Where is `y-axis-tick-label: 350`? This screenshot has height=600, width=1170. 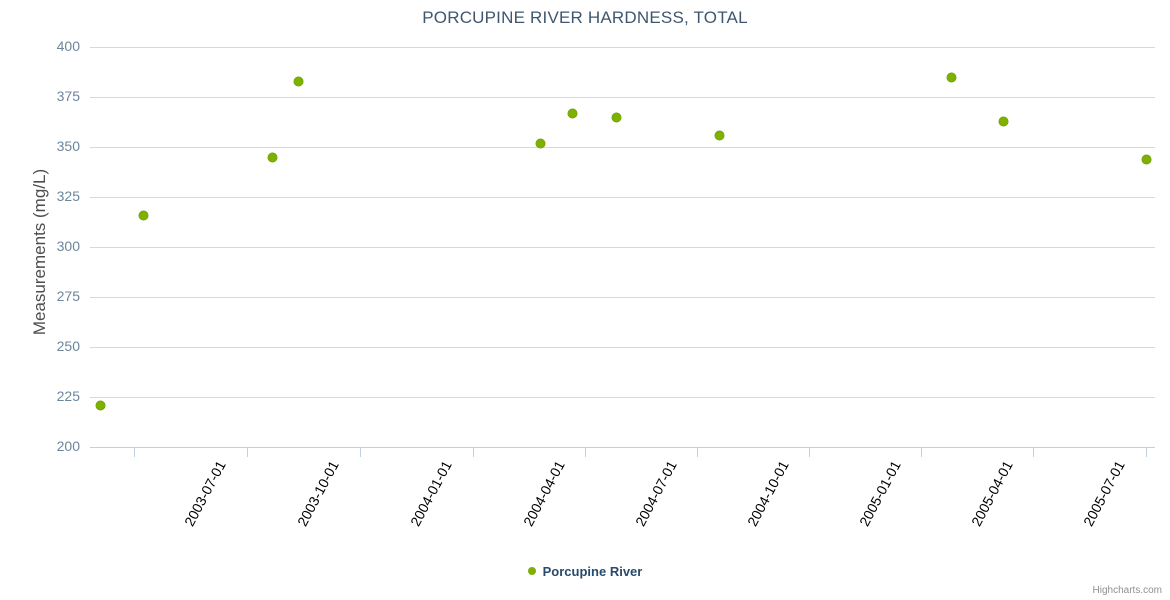
y-axis-tick-label: 350 is located at coordinates (68, 146).